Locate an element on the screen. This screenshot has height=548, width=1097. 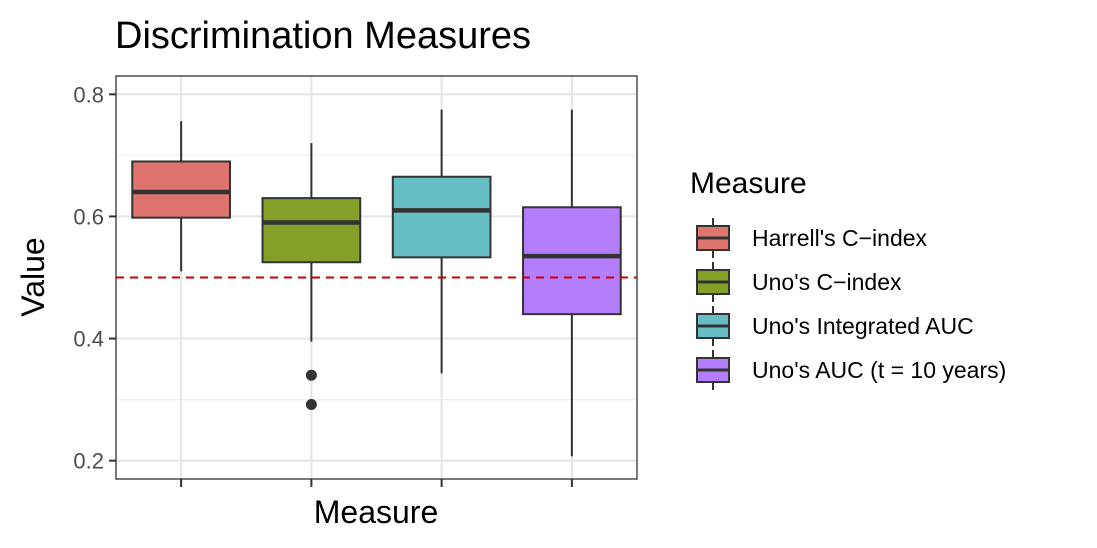
legend-label: Uno's Integrated AUC is located at coordinates (863, 326).